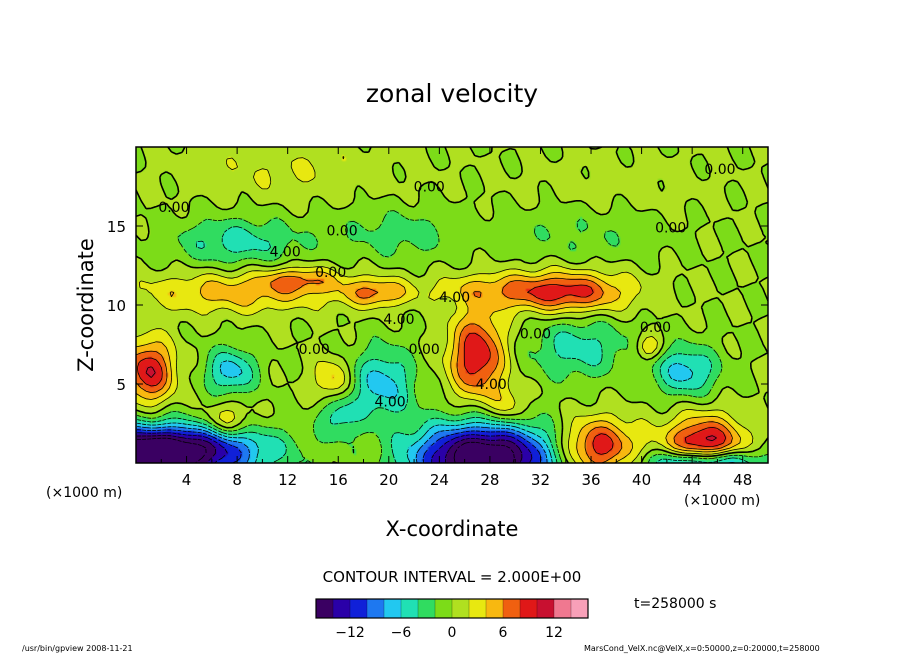  I want to click on colorbar-tick-label: −12, so click(350, 633).